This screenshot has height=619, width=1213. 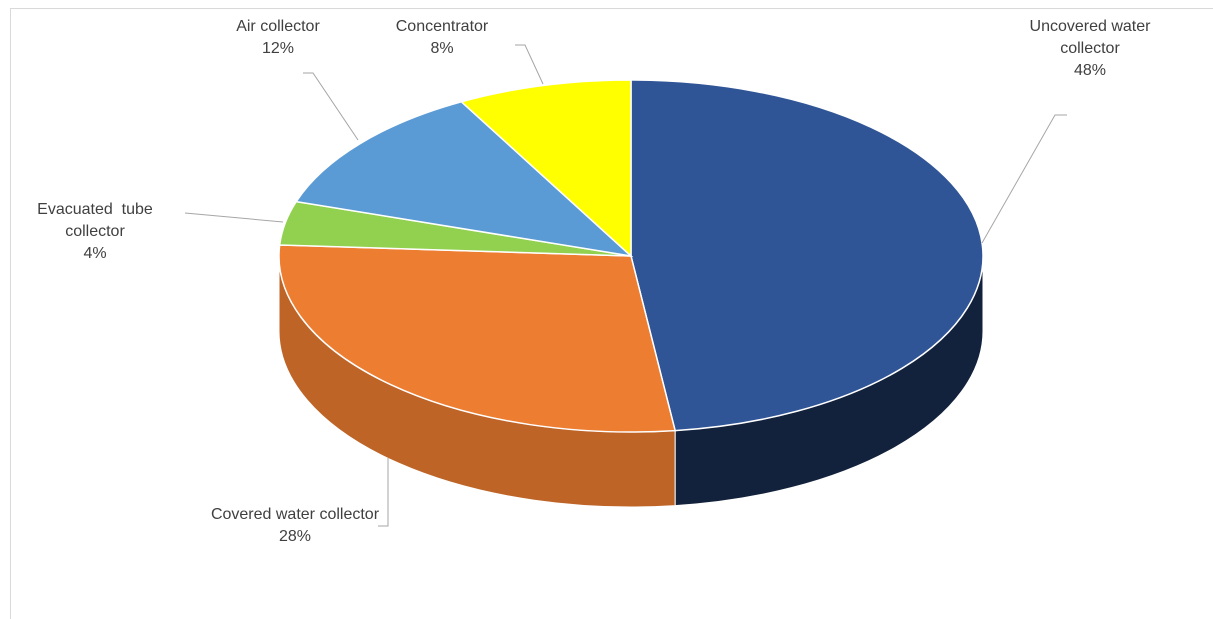 I want to click on value-label: 12%, so click(x=278, y=48).